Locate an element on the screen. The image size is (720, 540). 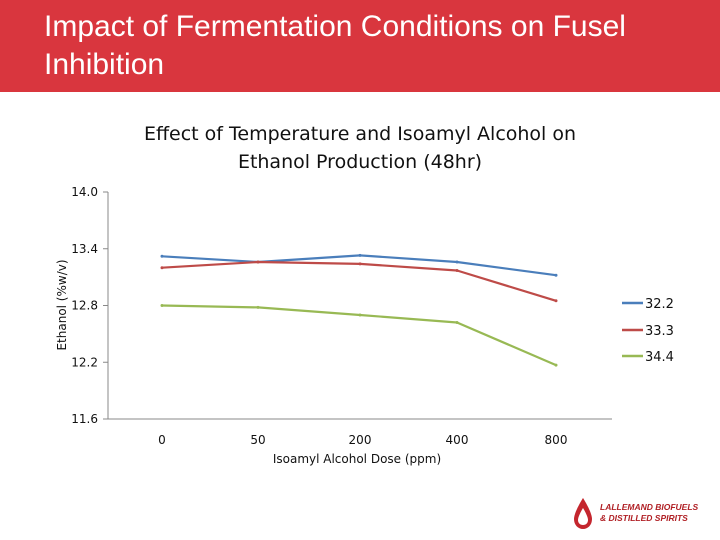
legend-label: 33.3 is located at coordinates (659, 331).